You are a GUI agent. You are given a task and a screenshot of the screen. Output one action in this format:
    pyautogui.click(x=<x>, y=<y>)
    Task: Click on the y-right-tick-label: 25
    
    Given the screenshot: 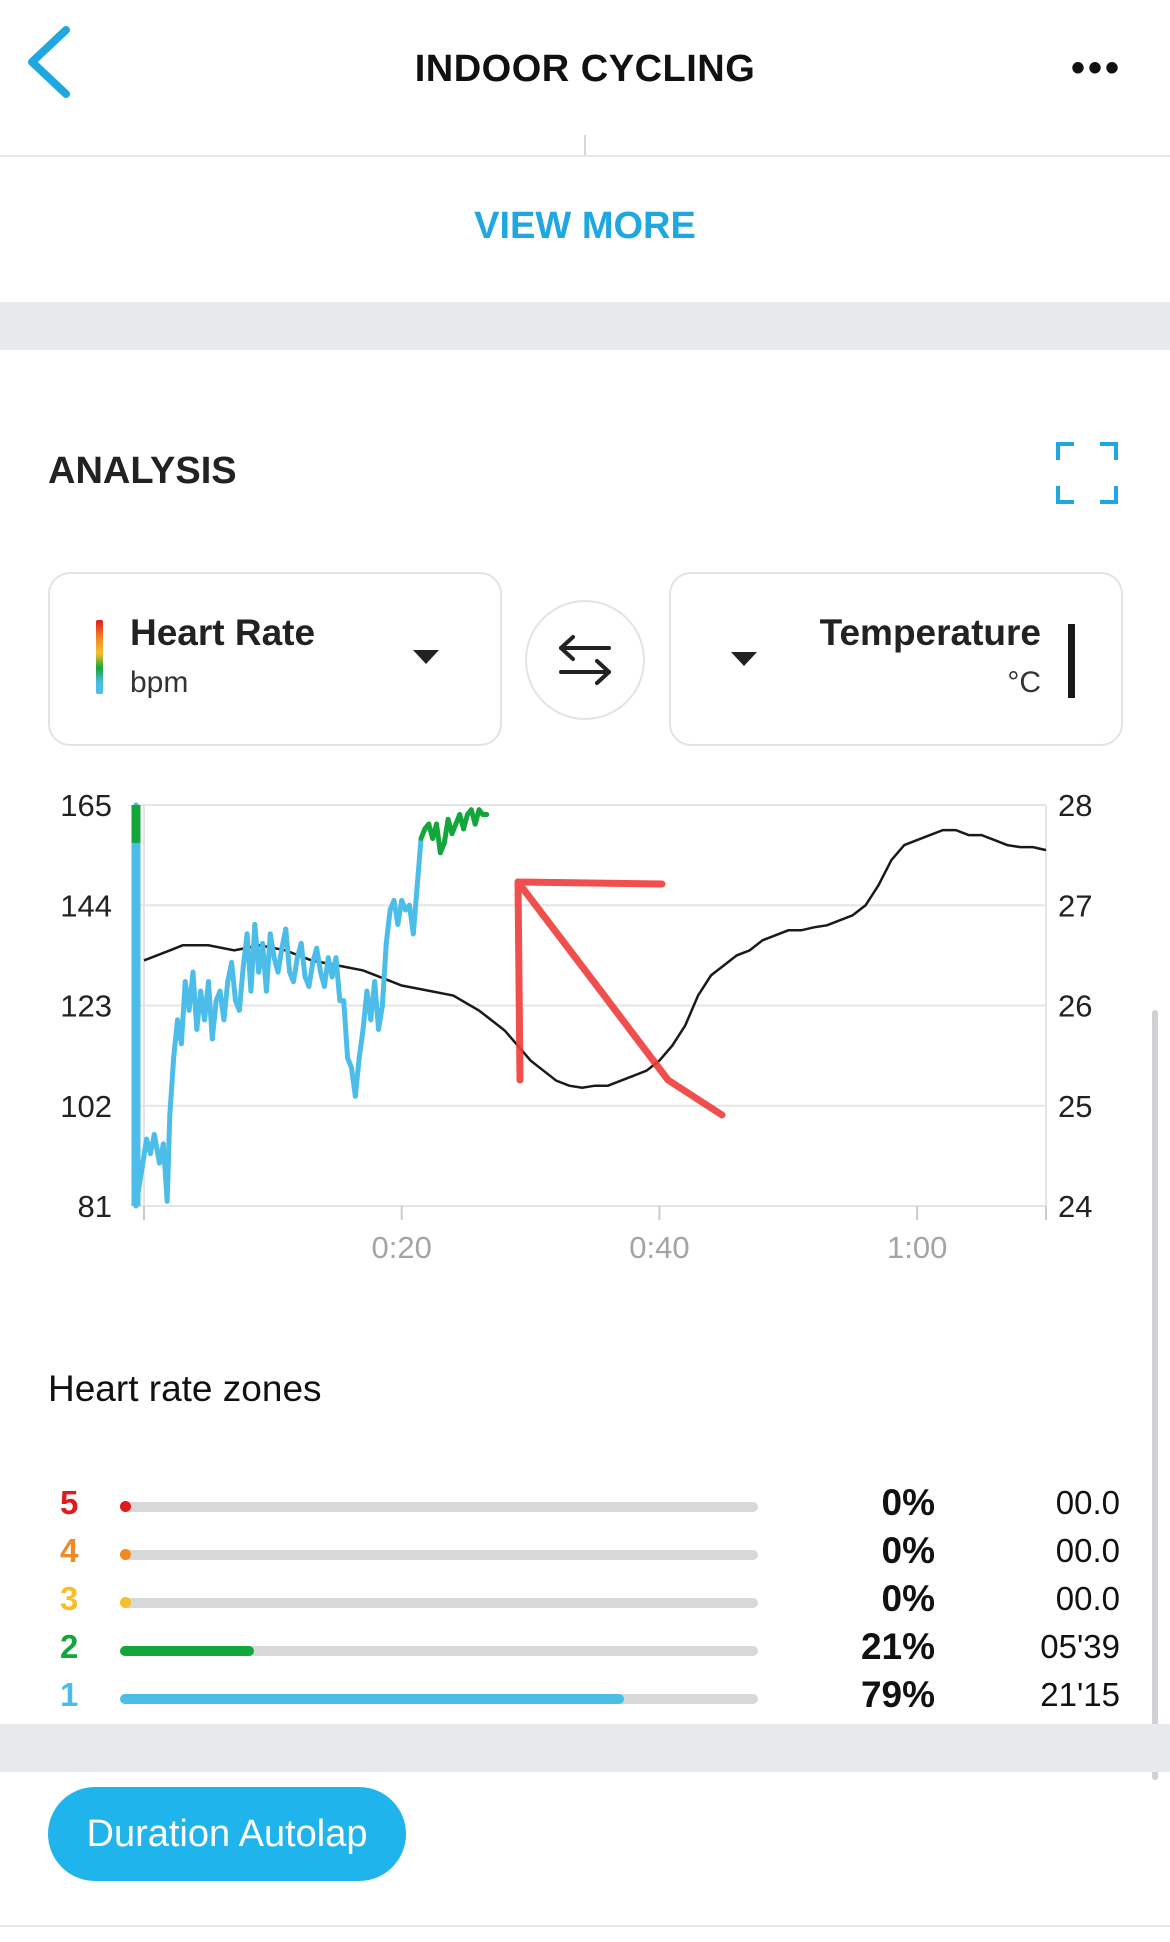 What is the action you would take?
    pyautogui.click(x=1075, y=1106)
    